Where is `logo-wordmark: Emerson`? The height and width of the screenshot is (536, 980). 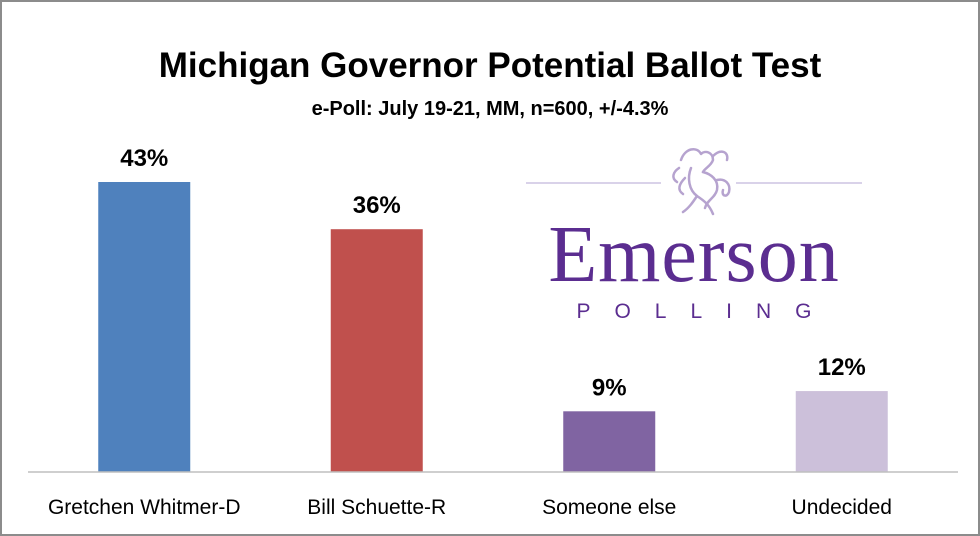
logo-wordmark: Emerson is located at coordinates (694, 255).